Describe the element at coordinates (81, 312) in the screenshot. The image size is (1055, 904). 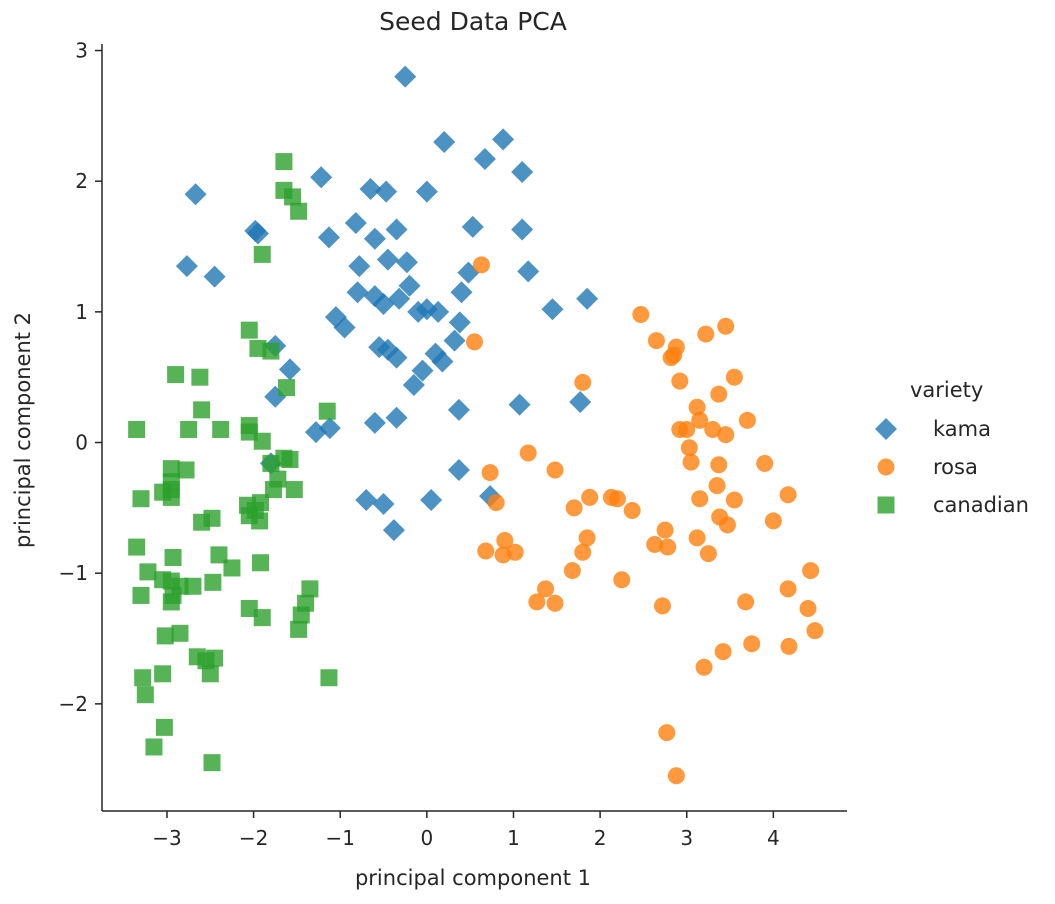
I see `y-tick-label: 1` at that location.